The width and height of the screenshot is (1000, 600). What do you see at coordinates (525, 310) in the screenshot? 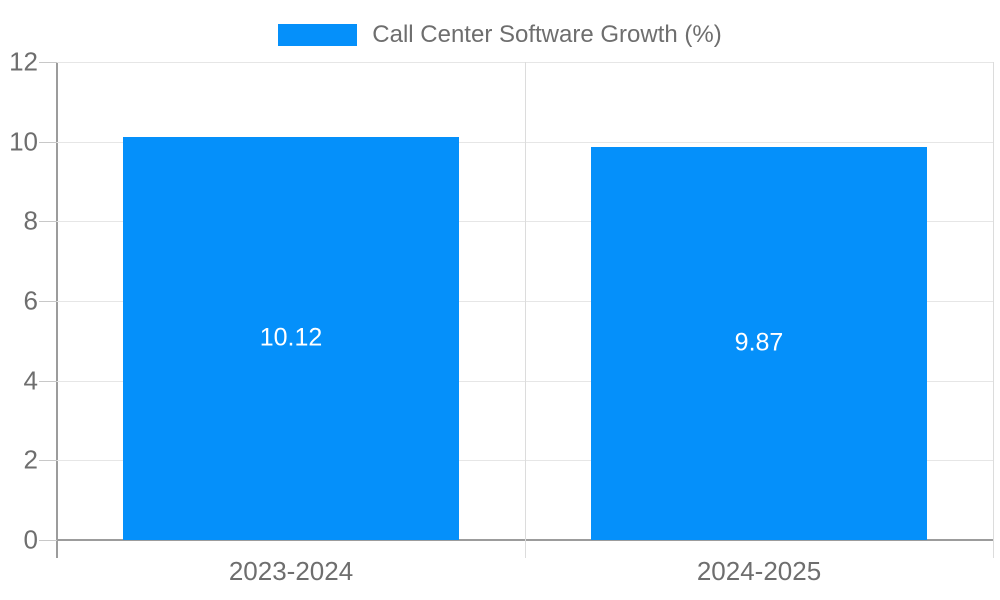
I see `category-divider` at bounding box center [525, 310].